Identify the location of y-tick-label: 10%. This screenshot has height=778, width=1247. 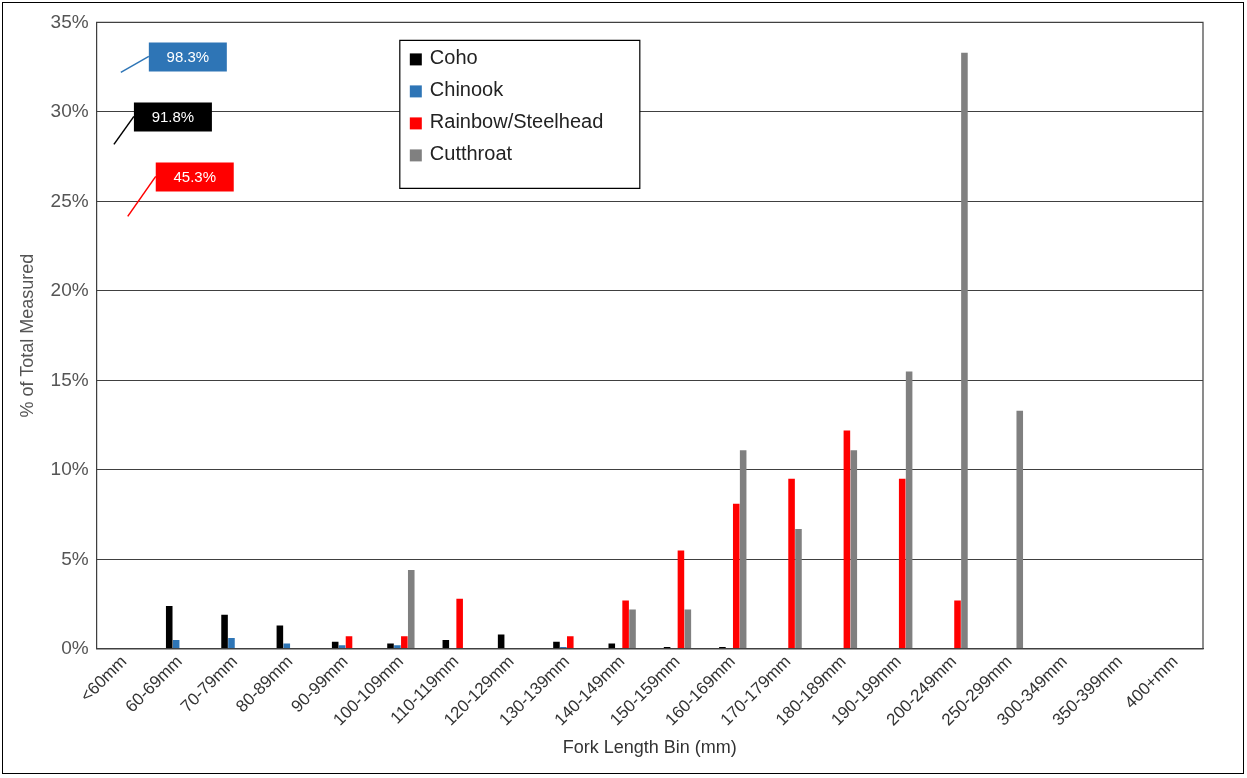
(69, 469).